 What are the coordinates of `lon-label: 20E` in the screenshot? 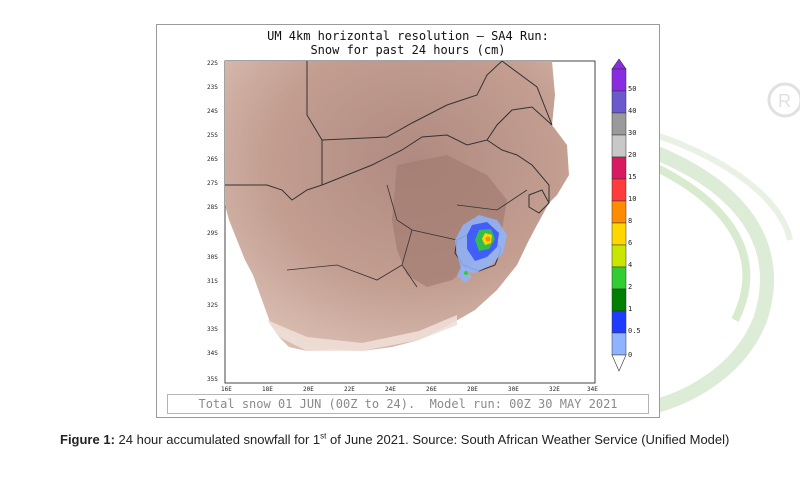 It's located at (308, 389).